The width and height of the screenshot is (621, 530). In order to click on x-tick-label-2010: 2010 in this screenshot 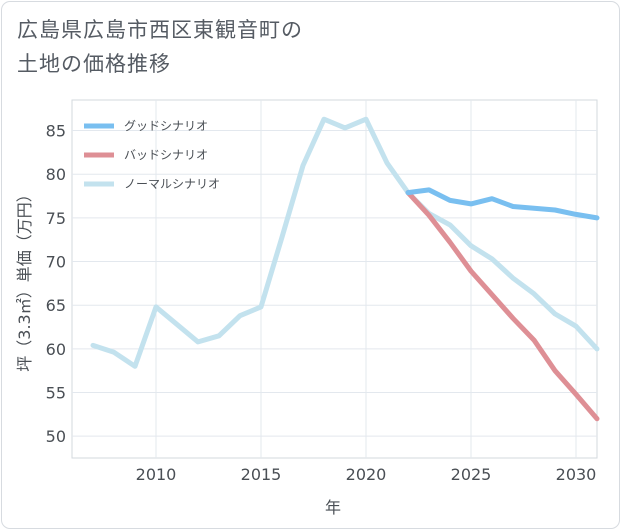, I will do `click(156, 474)`.